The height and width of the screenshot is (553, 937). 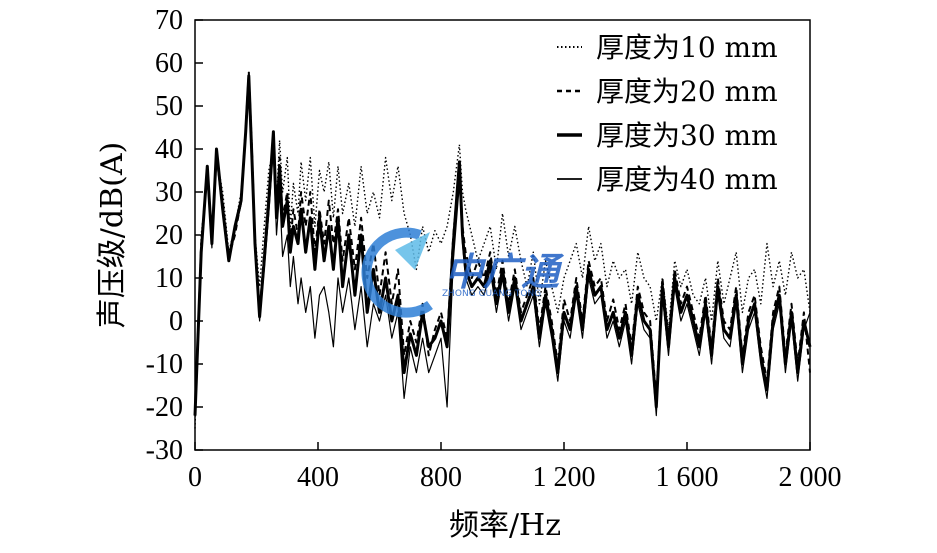 I want to click on y-axis-title: 声压级/dB(A), so click(x=112, y=235).